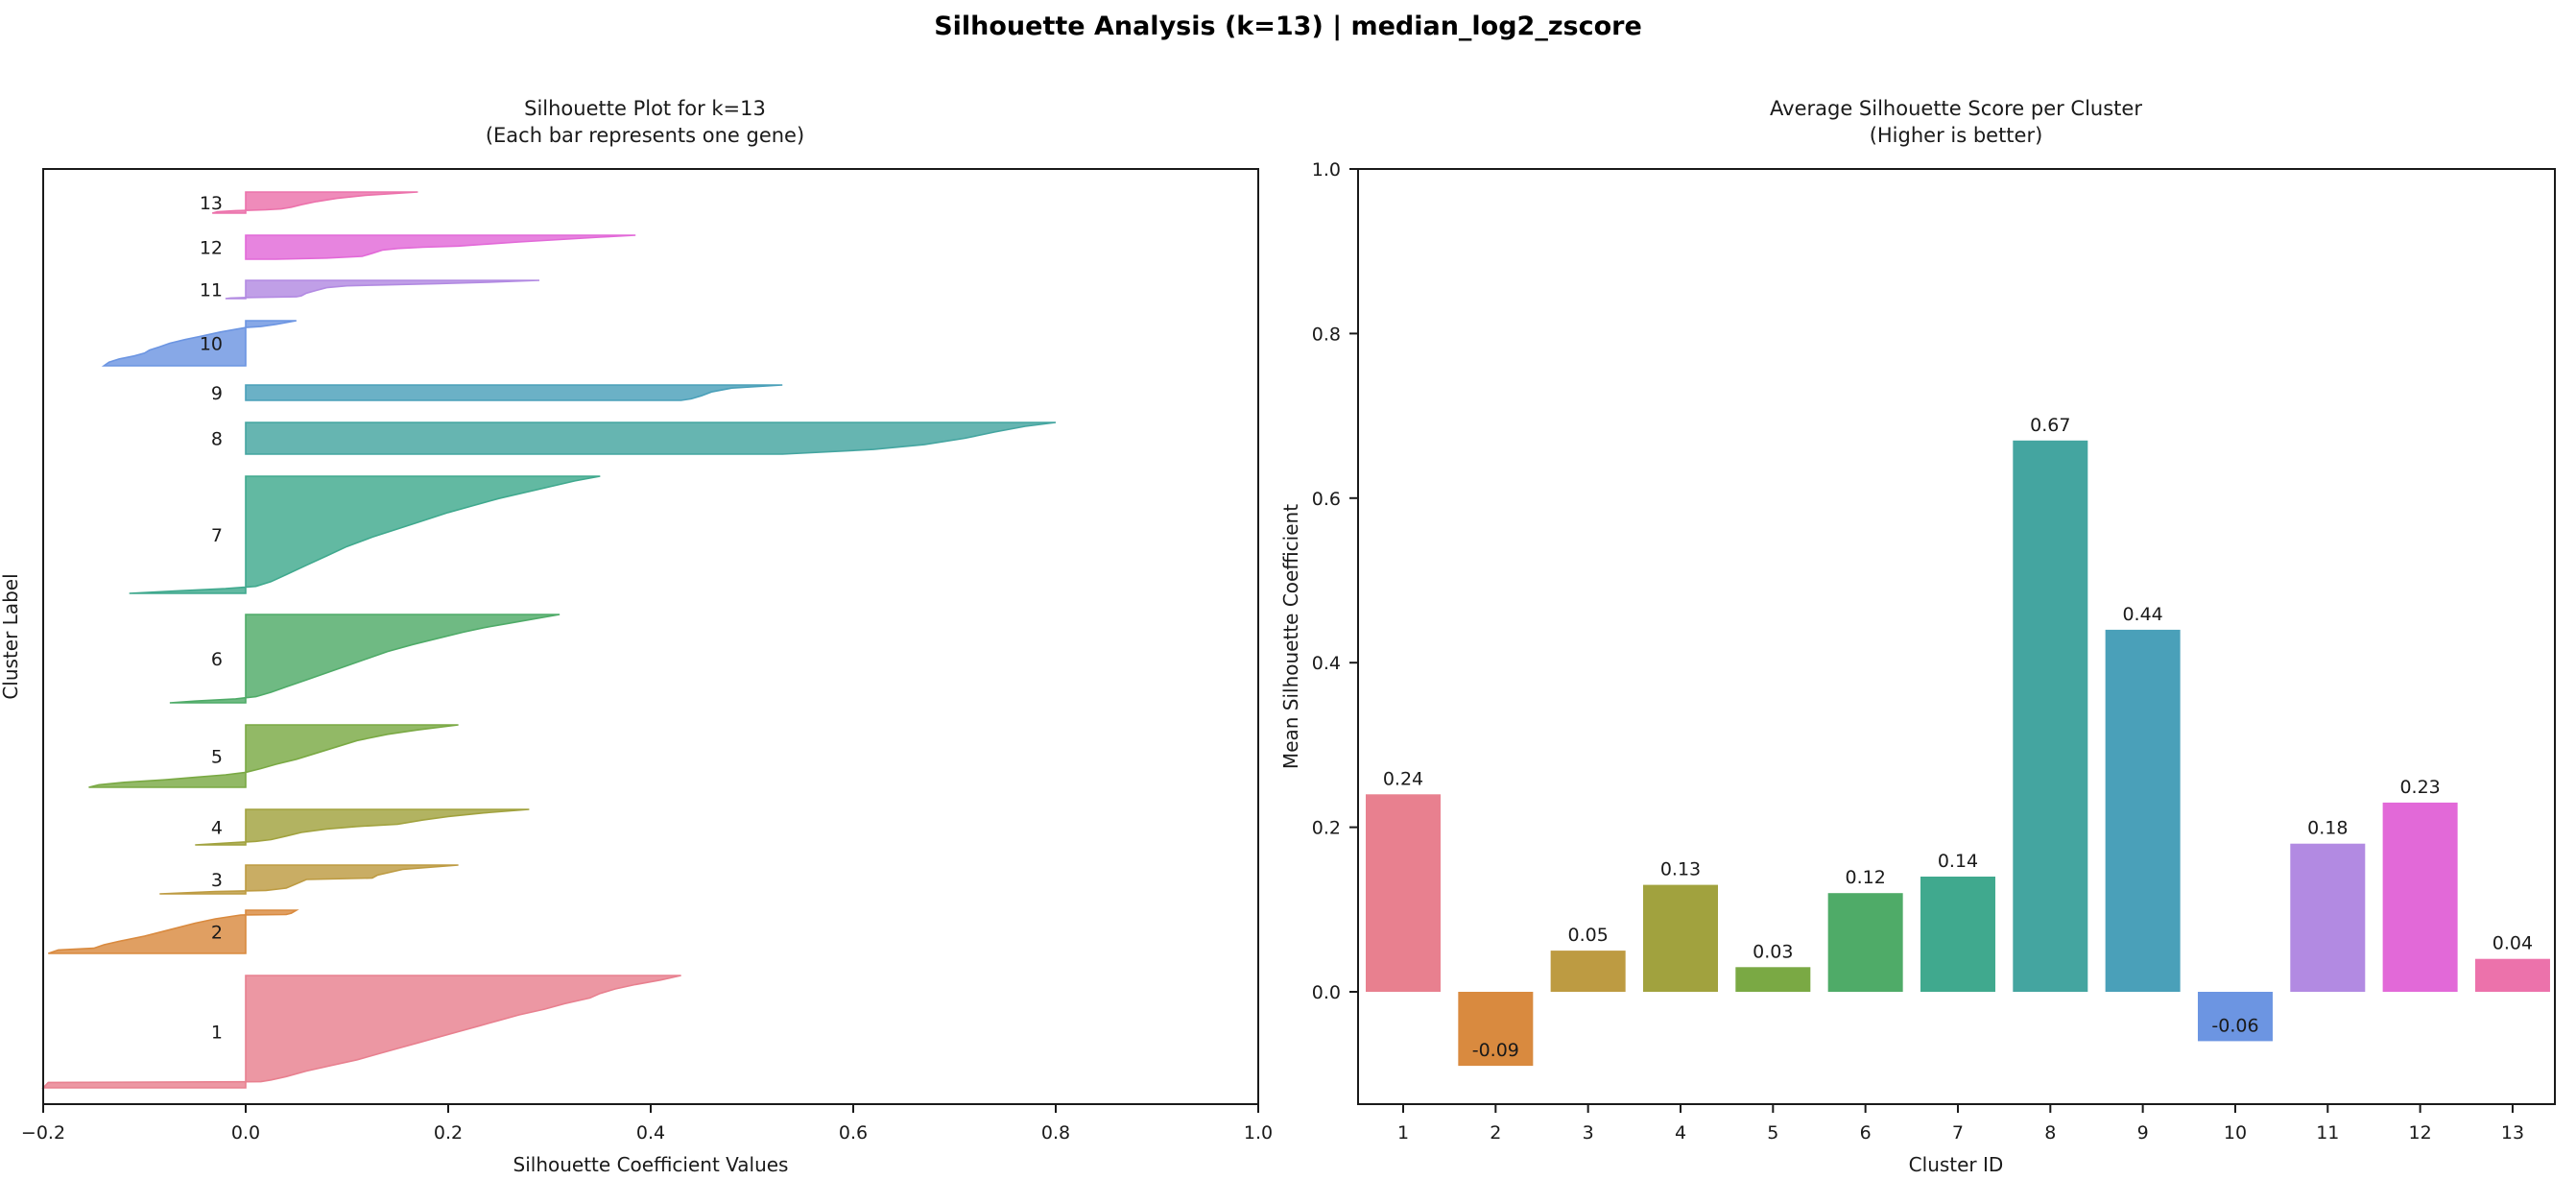  Describe the element at coordinates (217, 1033) in the screenshot. I see `cluster-band-label: 1` at that location.